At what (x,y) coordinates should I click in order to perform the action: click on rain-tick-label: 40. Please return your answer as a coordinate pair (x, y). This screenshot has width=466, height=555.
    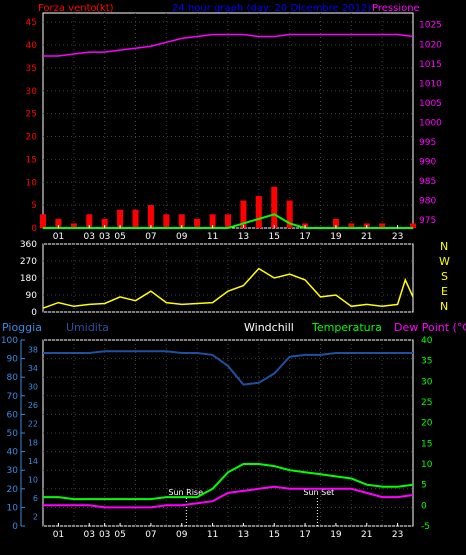
    Looking at the image, I should click on (13, 453).